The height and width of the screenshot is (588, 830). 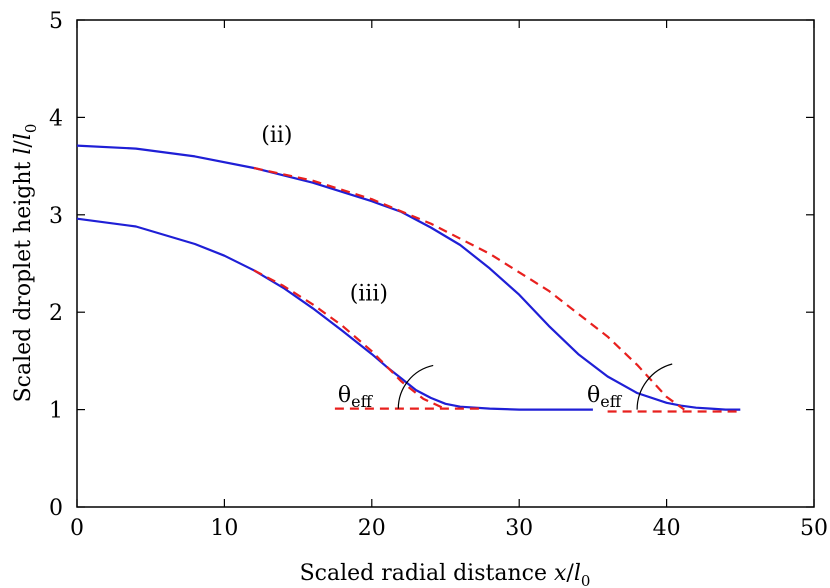 I want to click on x-tick-label: 20, so click(x=372, y=528).